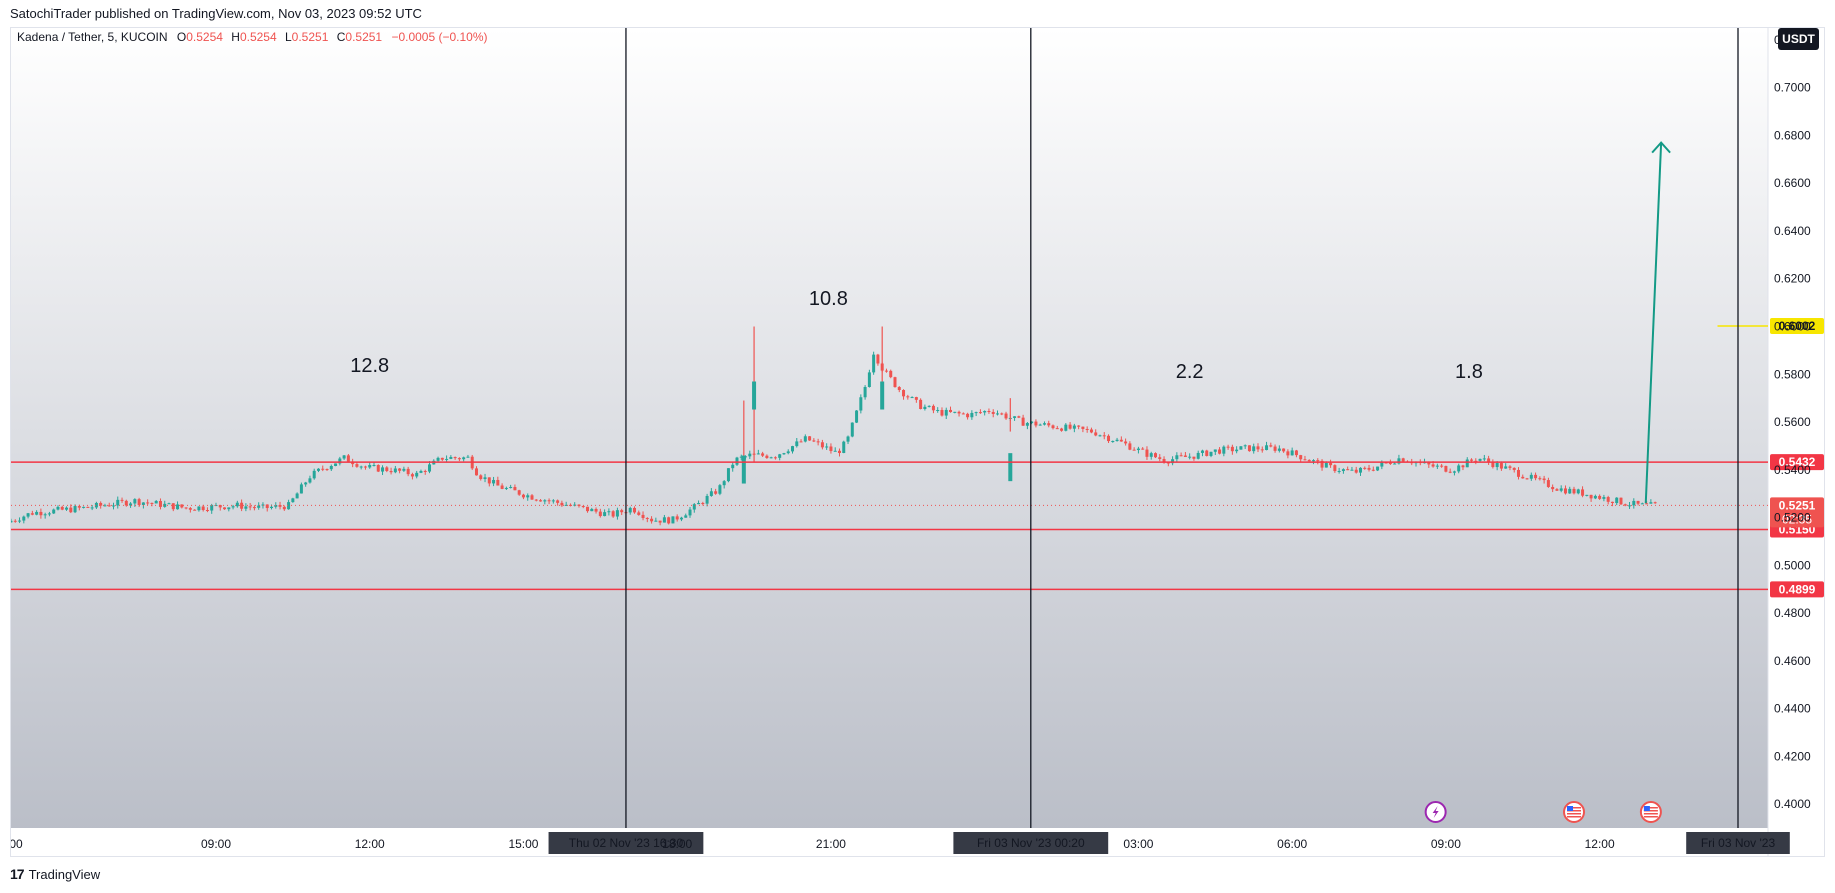  I want to click on last-price-label: 0.5251, so click(1797, 505).